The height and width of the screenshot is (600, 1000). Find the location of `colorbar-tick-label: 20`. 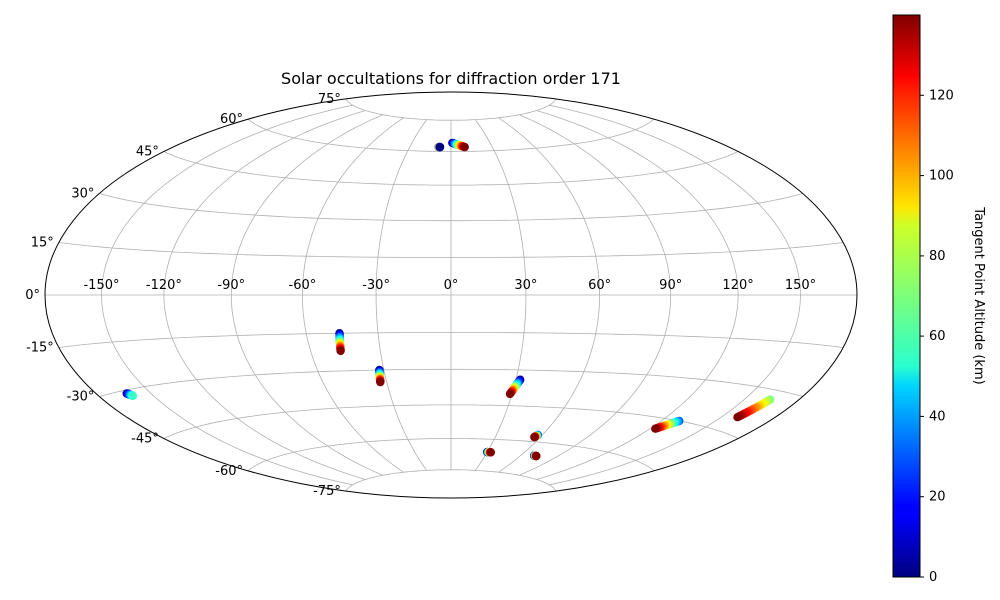

colorbar-tick-label: 20 is located at coordinates (937, 497).